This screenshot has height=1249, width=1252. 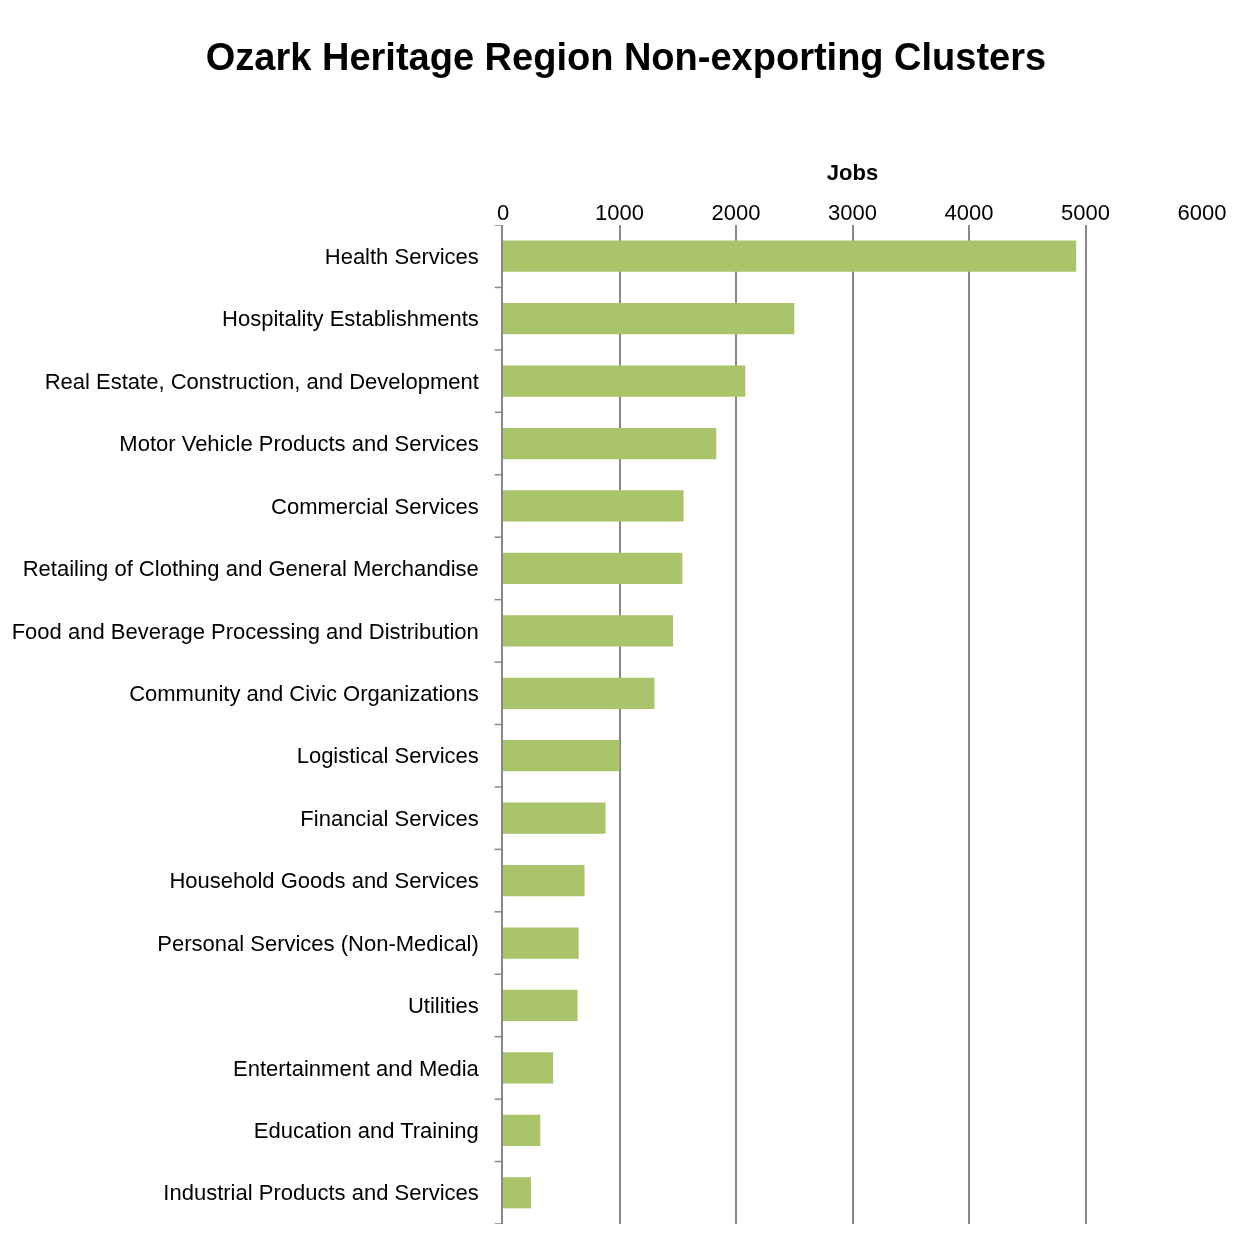 What do you see at coordinates (852, 173) in the screenshot?
I see `x-axis-title: Jobs` at bounding box center [852, 173].